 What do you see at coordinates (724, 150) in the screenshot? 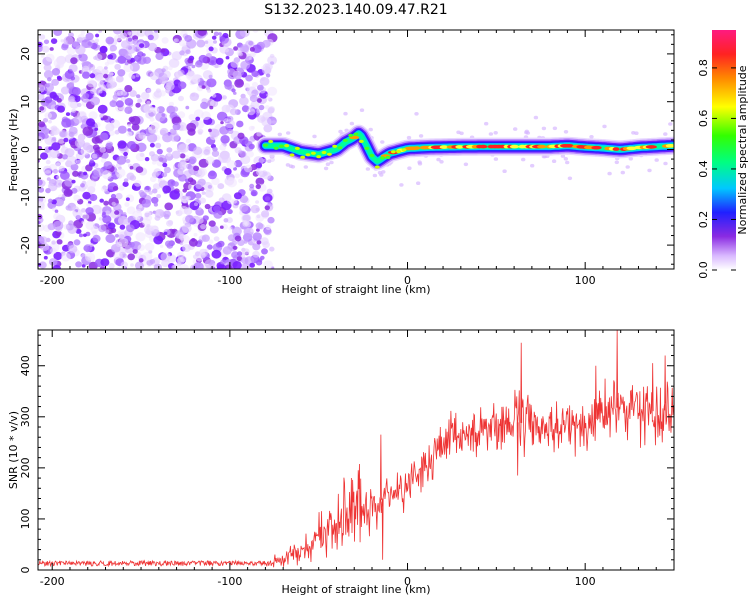
I see `colorbar-gradient` at bounding box center [724, 150].